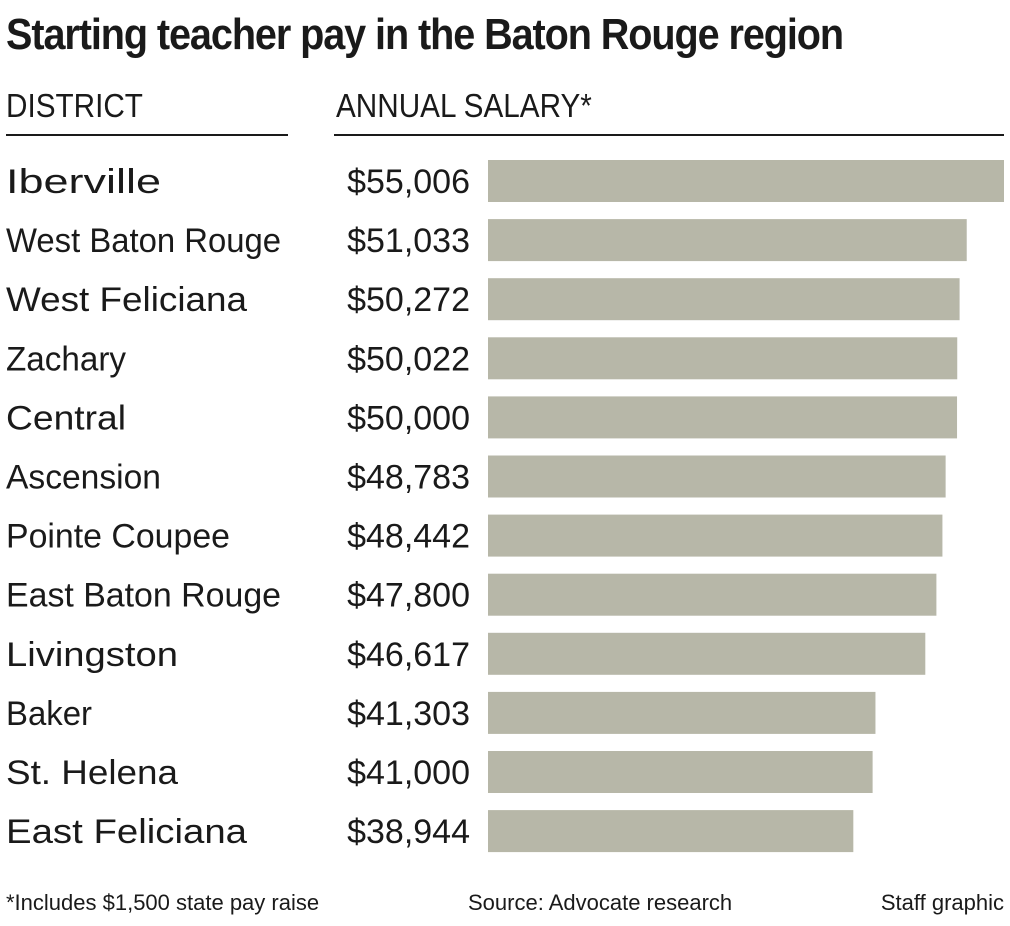 The image size is (1010, 926). Describe the element at coordinates (408, 478) in the screenshot. I see `salary-value-label: $48,783` at that location.